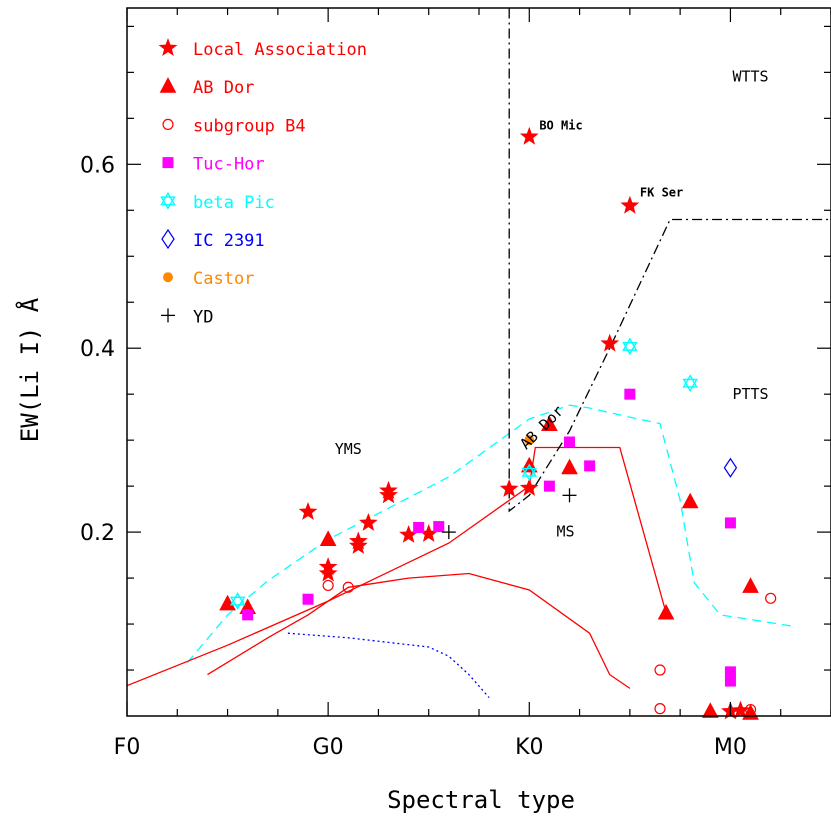  I want to click on legend-label-ic-2391: IC 2391, so click(229, 241).